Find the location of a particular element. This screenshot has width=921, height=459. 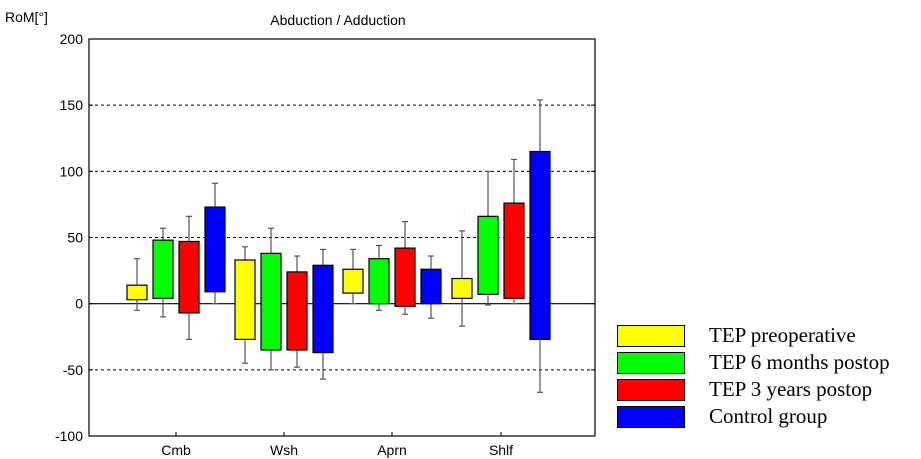

legend-label: TEP 3 years postop is located at coordinates (791, 389).